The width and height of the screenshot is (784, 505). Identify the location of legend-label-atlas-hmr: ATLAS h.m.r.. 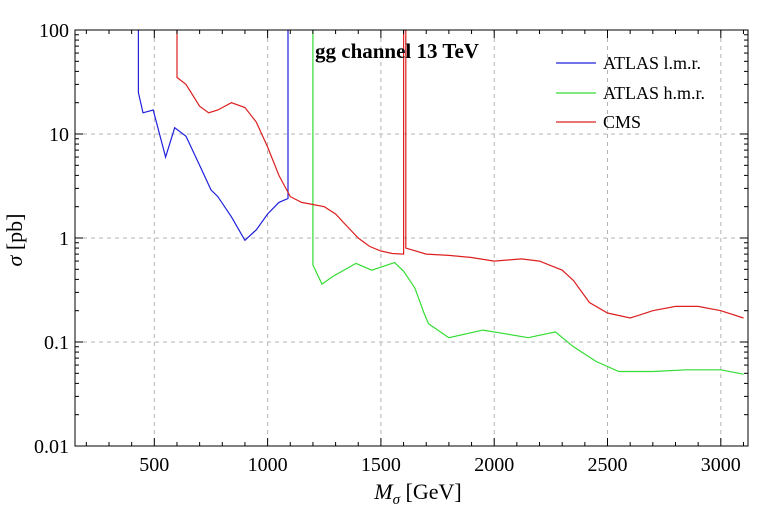
(654, 93).